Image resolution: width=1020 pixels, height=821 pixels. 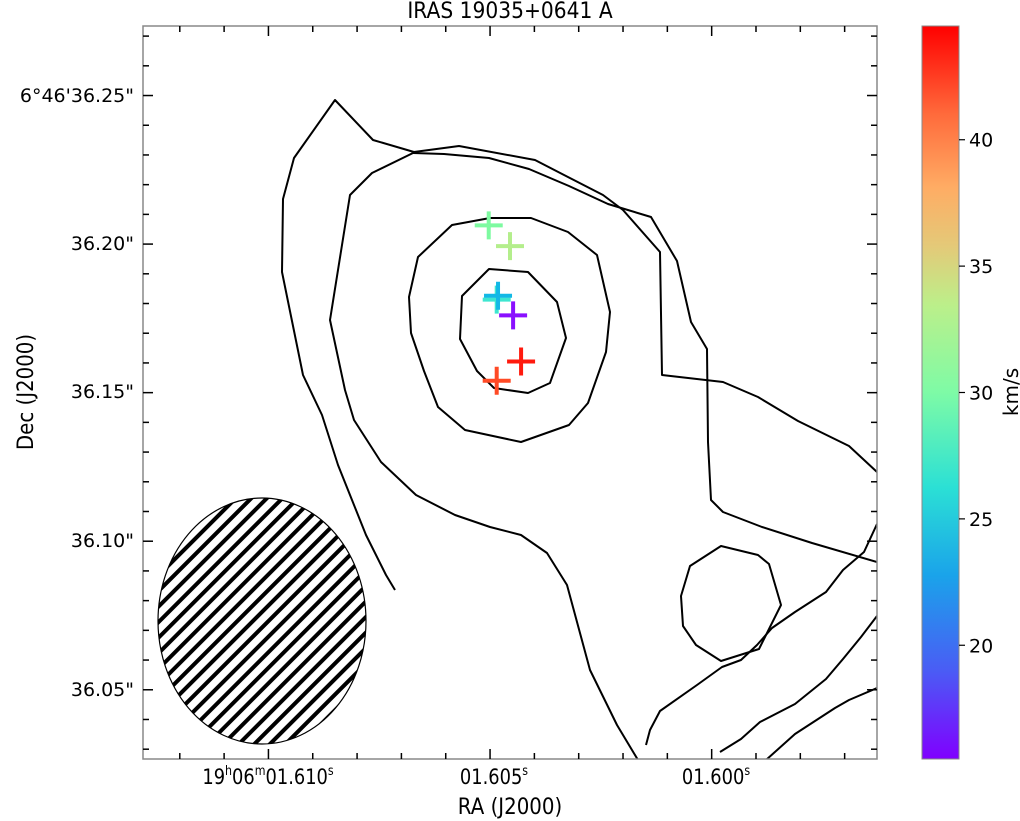 I want to click on x-tick-labels: 19h06m01.610s 01.605s 01.600s, so click(x=476, y=776).